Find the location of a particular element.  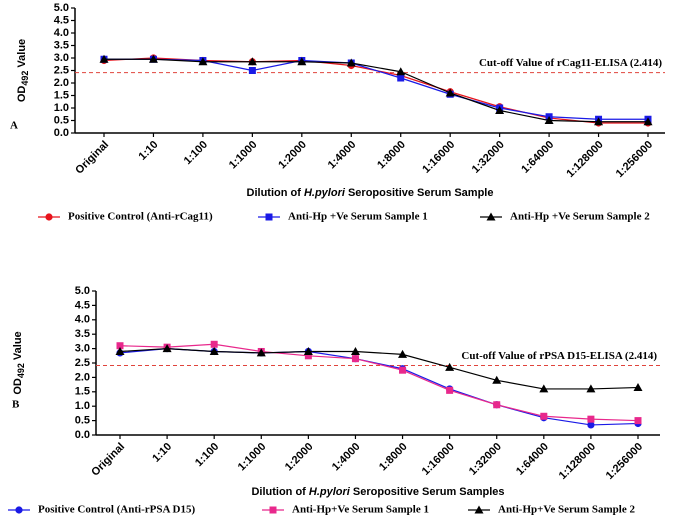

legend-label: Anti-Hp +Ve Serum Sample 2 is located at coordinates (580, 217).